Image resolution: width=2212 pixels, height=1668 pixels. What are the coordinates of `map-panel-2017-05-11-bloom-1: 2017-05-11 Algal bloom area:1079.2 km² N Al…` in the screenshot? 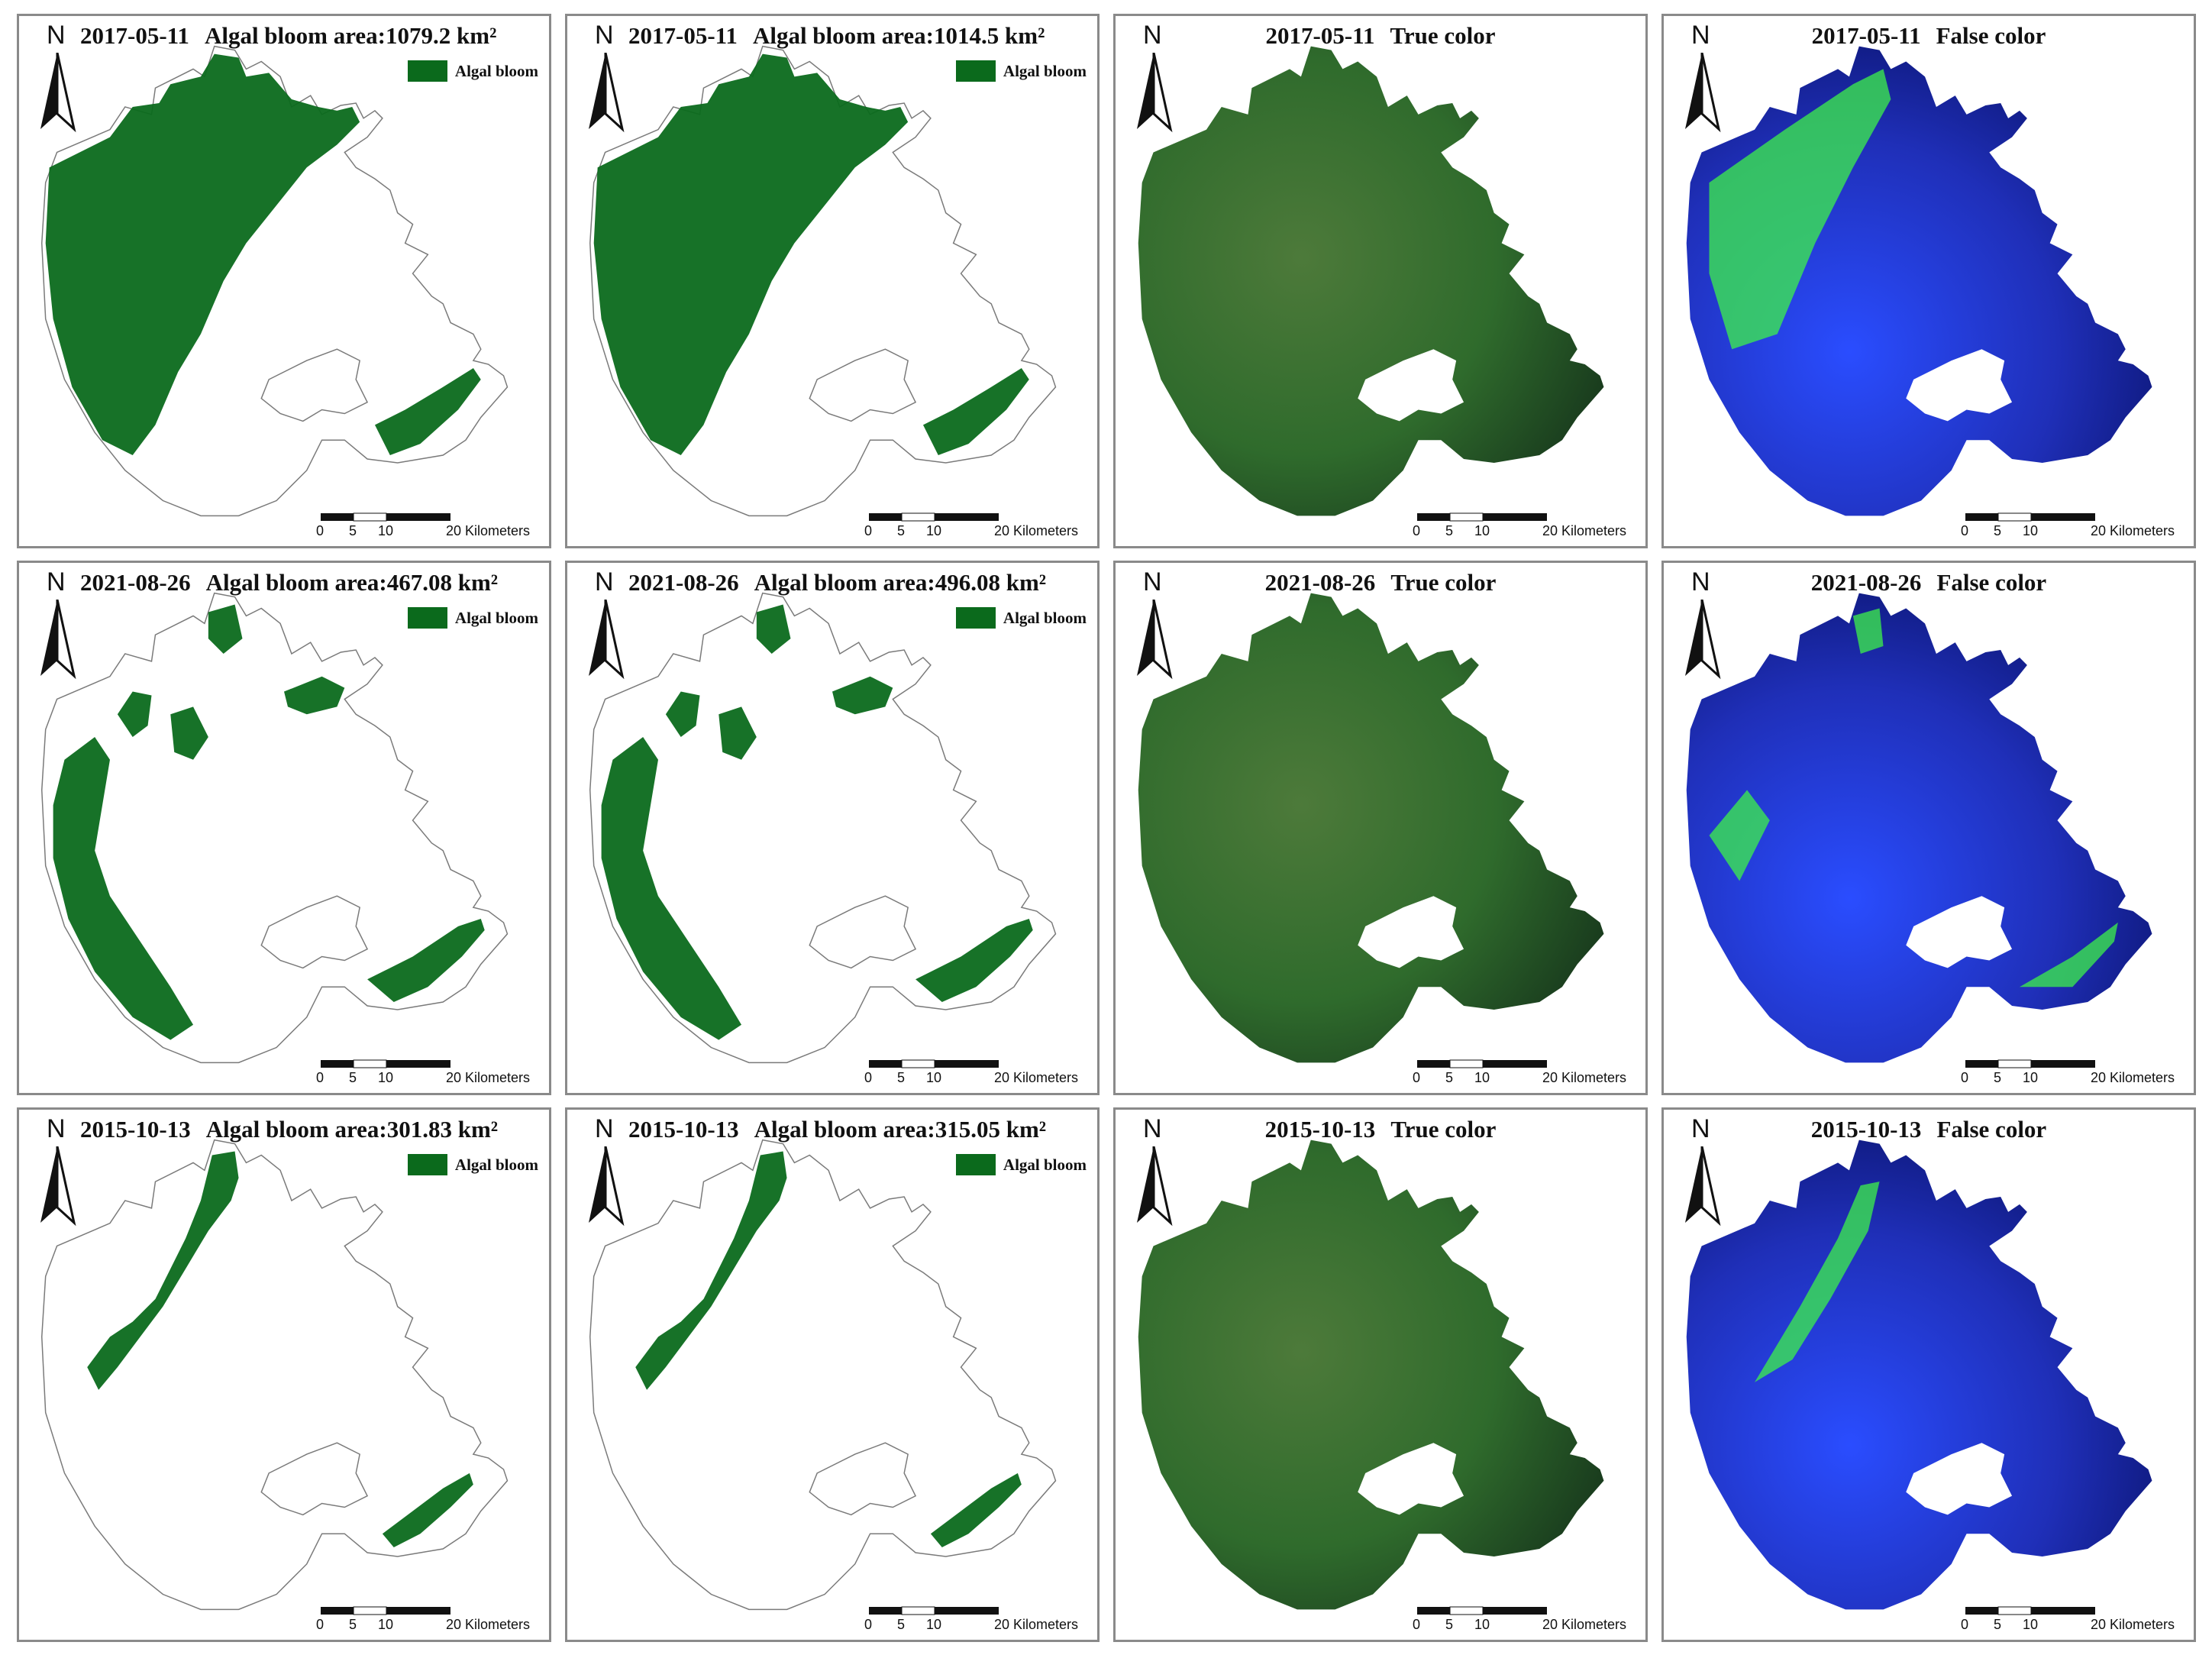 It's located at (284, 281).